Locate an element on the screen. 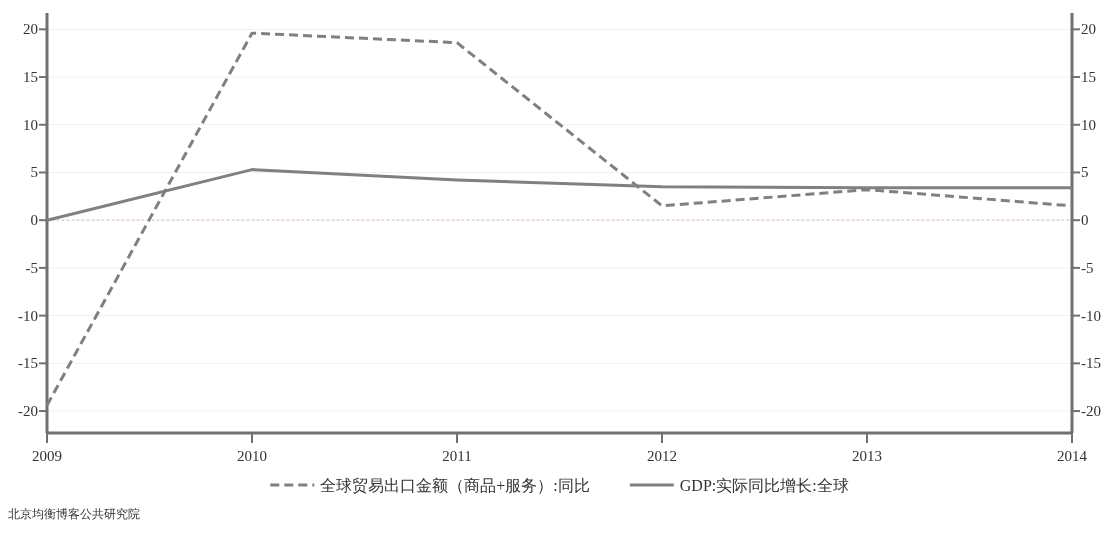  y-tick-label: -10 is located at coordinates (28, 315).